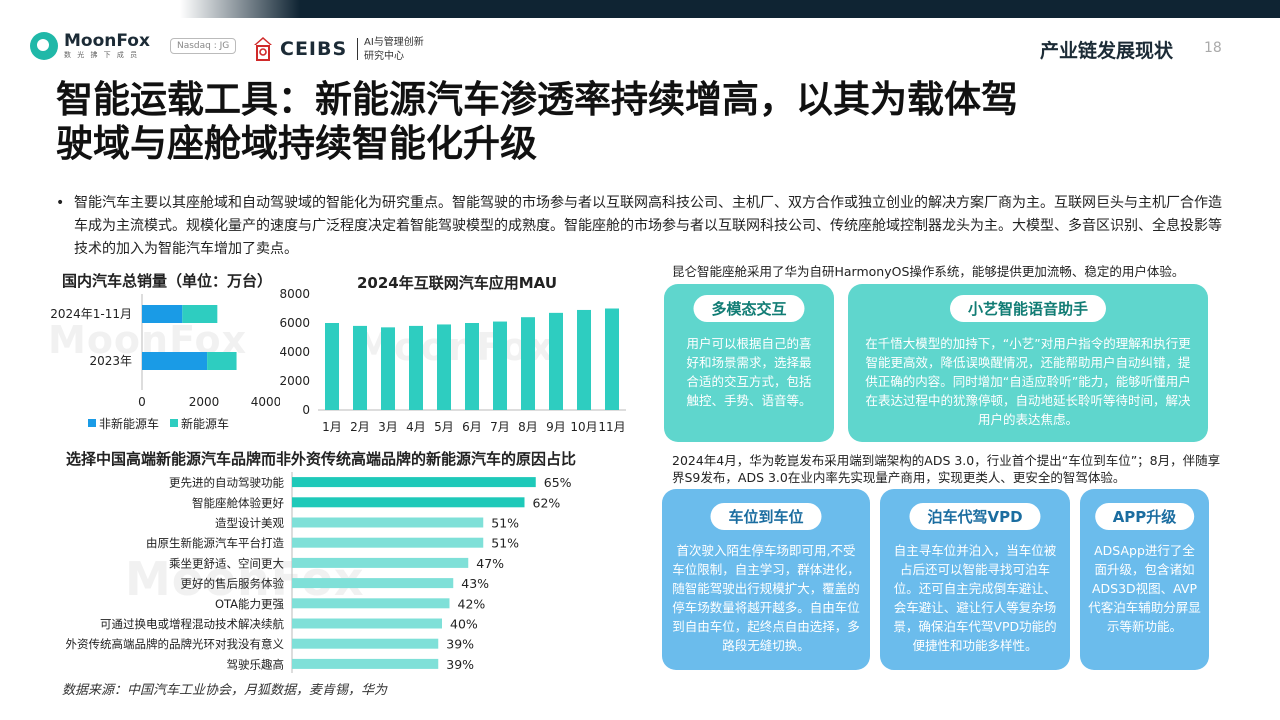  Describe the element at coordinates (192, 624) in the screenshot. I see `reasons-category-label: 可通过换电或增程混动技术解决续航` at that location.